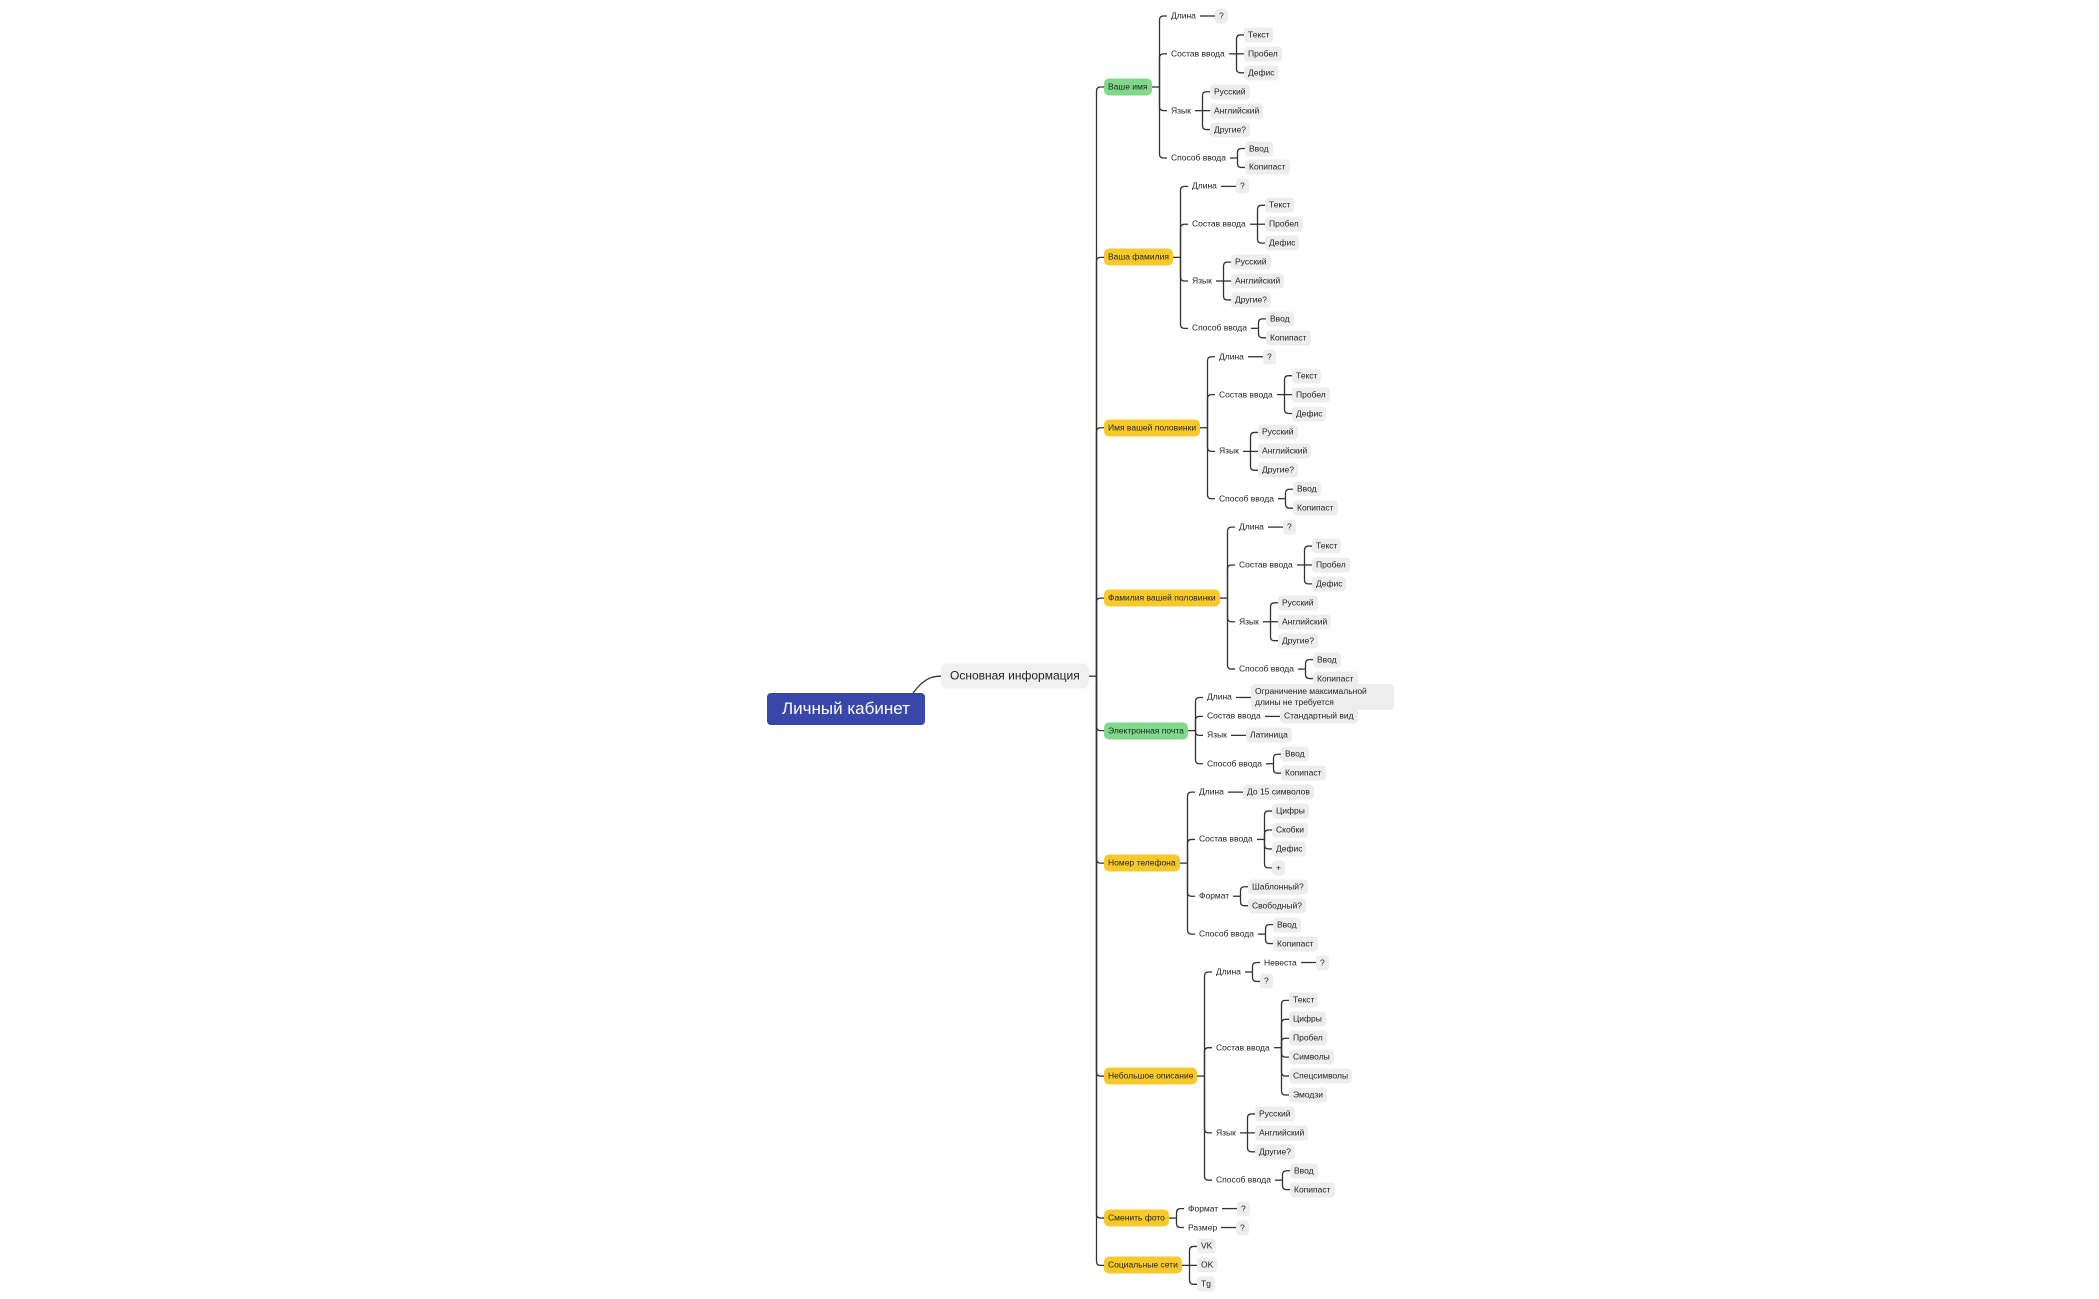  Describe the element at coordinates (1146, 731) in the screenshot. I see `topic-node: Электронная почта` at that location.